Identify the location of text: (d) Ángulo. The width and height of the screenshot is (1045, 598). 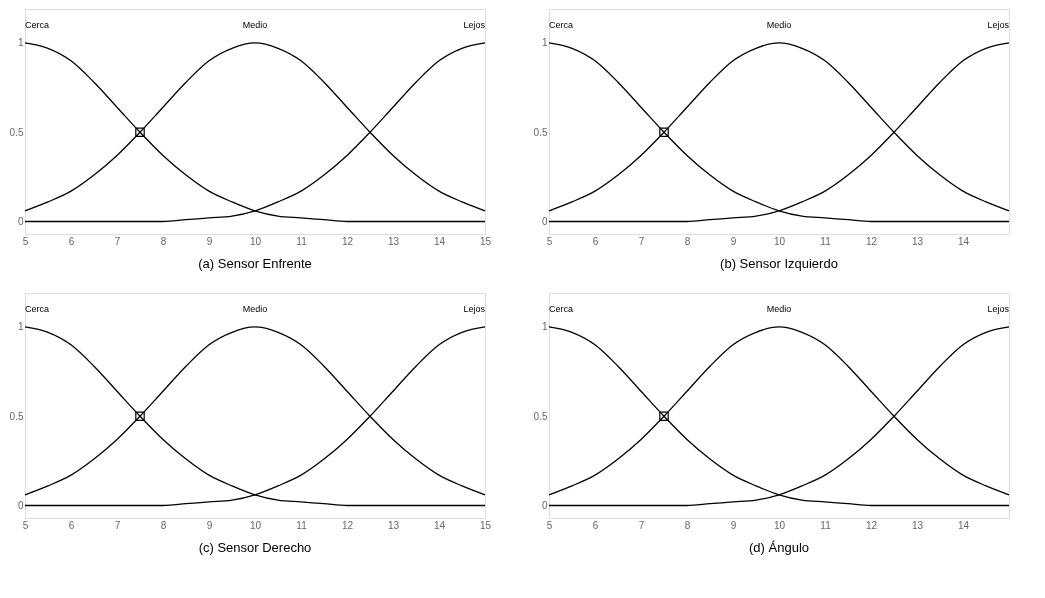
(779, 547).